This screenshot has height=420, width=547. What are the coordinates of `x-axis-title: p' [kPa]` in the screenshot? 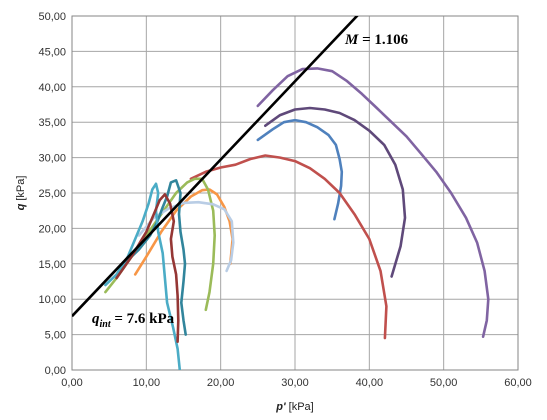 It's located at (294, 407).